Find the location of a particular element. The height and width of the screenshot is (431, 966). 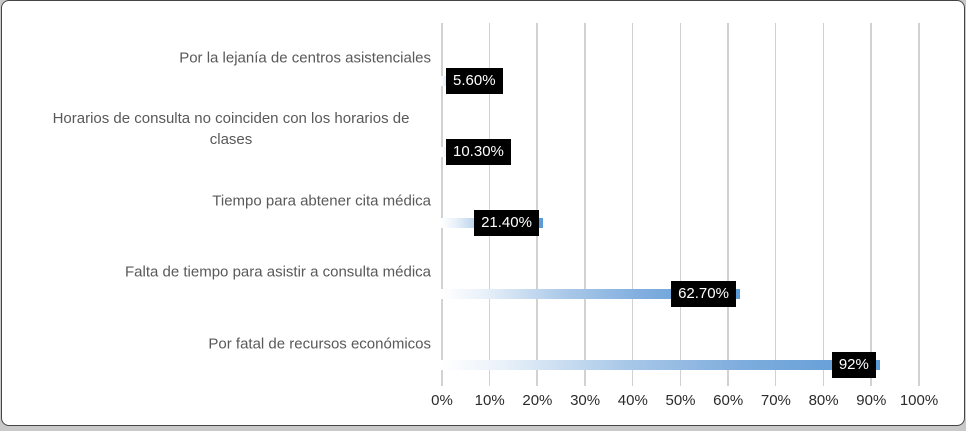

x-axis-tick-label: 50% is located at coordinates (680, 400).